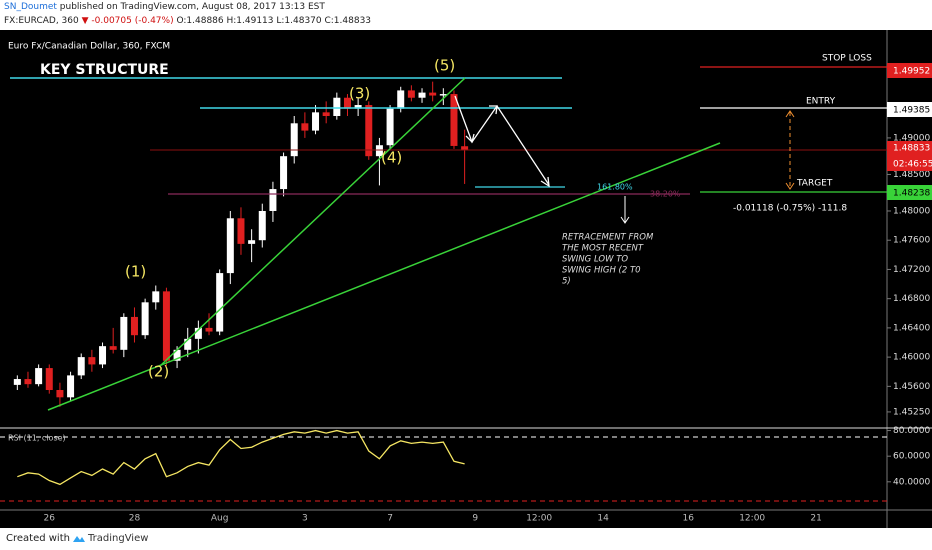 The height and width of the screenshot is (550, 932). What do you see at coordinates (127, 21) in the screenshot?
I see `change: ▼ -0.00705 (-0.47%)` at bounding box center [127, 21].